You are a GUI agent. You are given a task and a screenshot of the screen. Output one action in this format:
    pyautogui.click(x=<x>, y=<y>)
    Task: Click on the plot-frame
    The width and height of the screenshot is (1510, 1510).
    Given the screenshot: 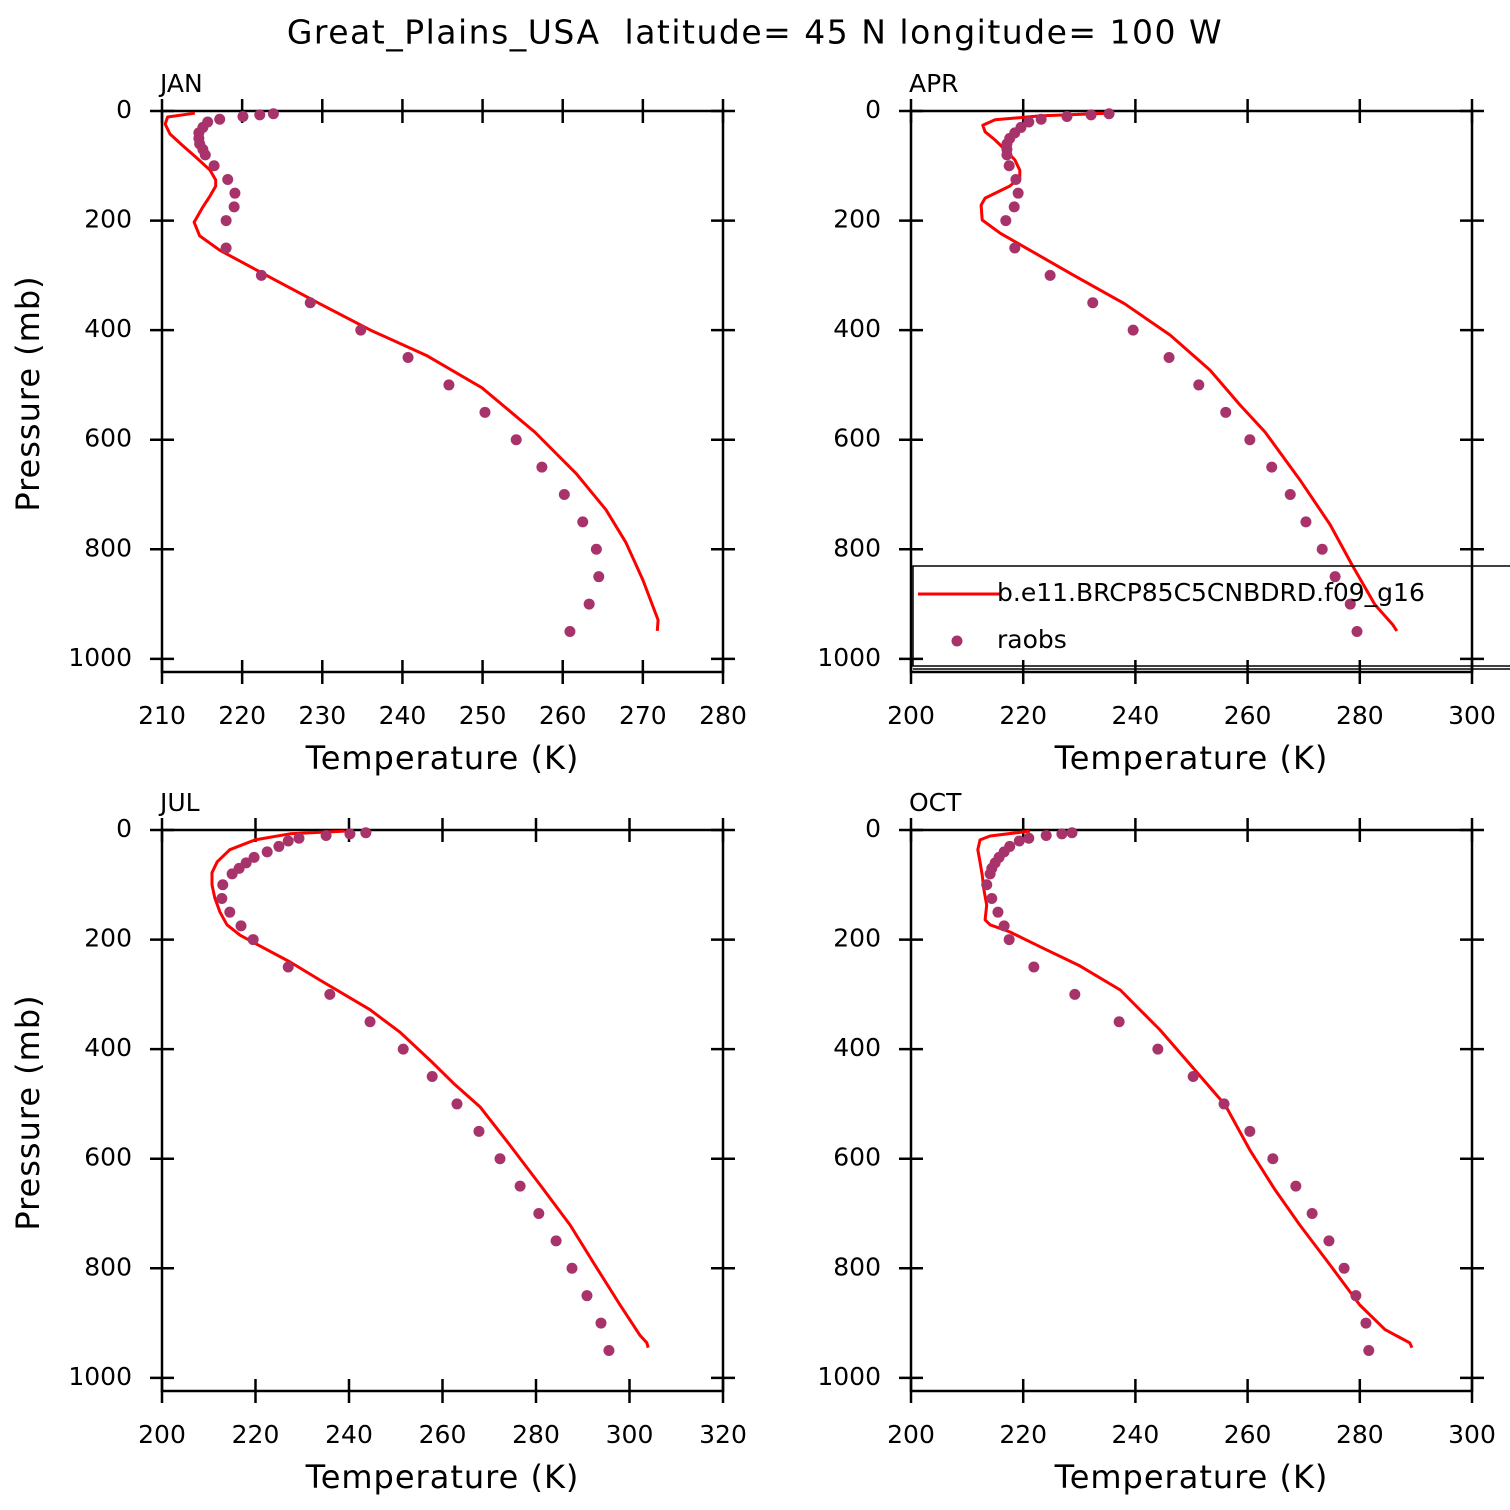 What is the action you would take?
    pyautogui.click(x=442, y=1110)
    